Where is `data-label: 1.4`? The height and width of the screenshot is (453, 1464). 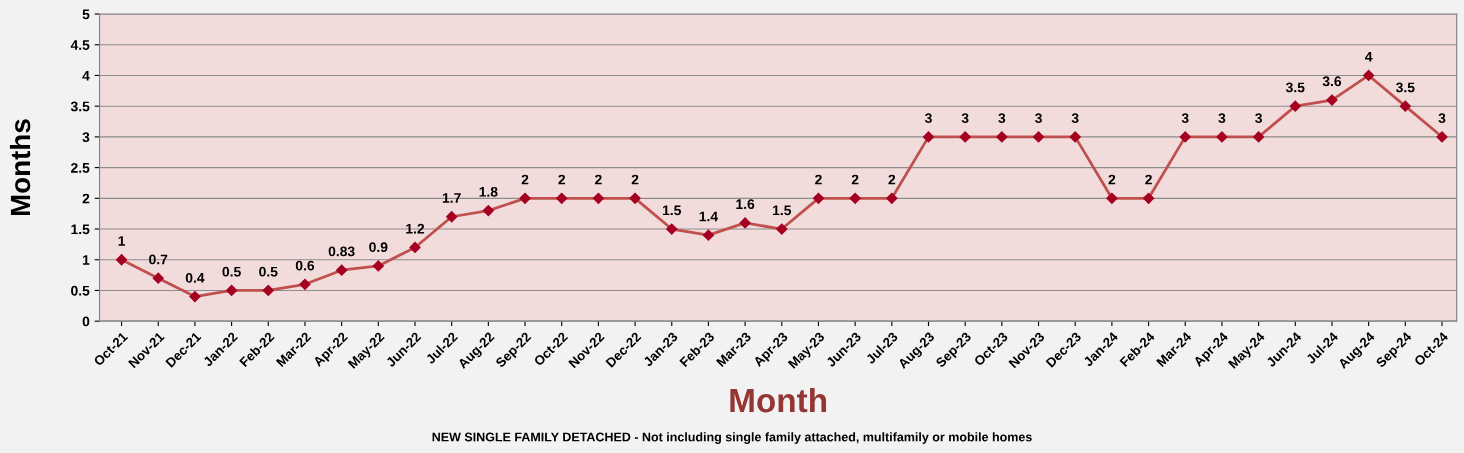 data-label: 1.4 is located at coordinates (709, 216).